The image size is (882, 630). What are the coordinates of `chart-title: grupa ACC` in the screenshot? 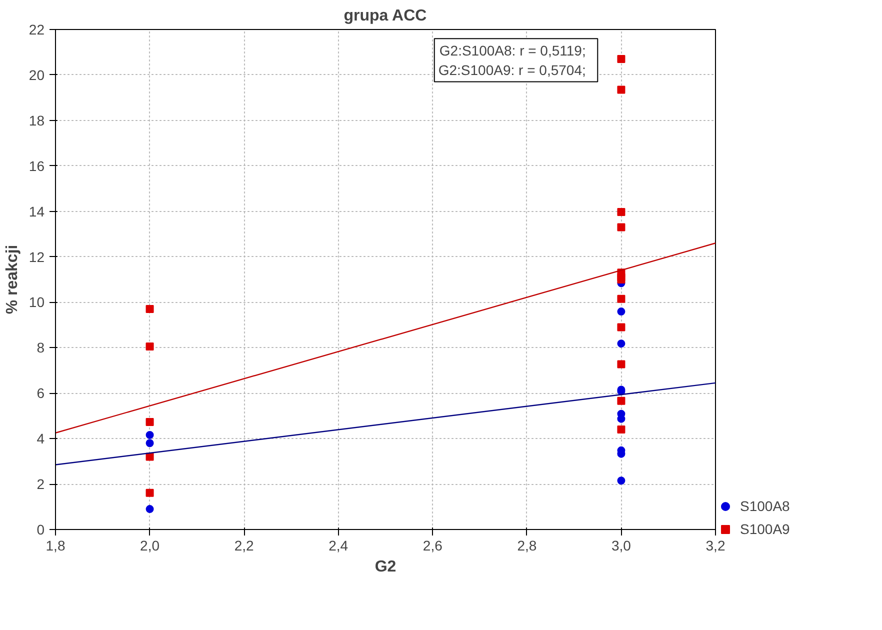 It's located at (386, 16).